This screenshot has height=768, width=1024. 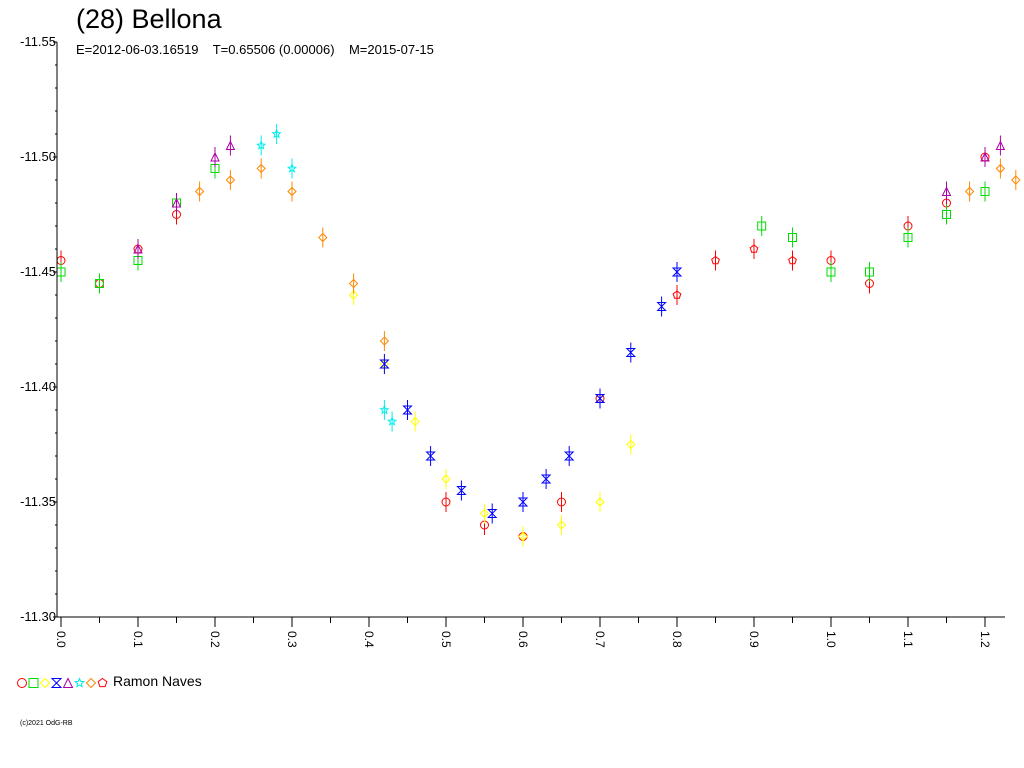 I want to click on x-tick-label: 0.5, so click(x=446, y=639).